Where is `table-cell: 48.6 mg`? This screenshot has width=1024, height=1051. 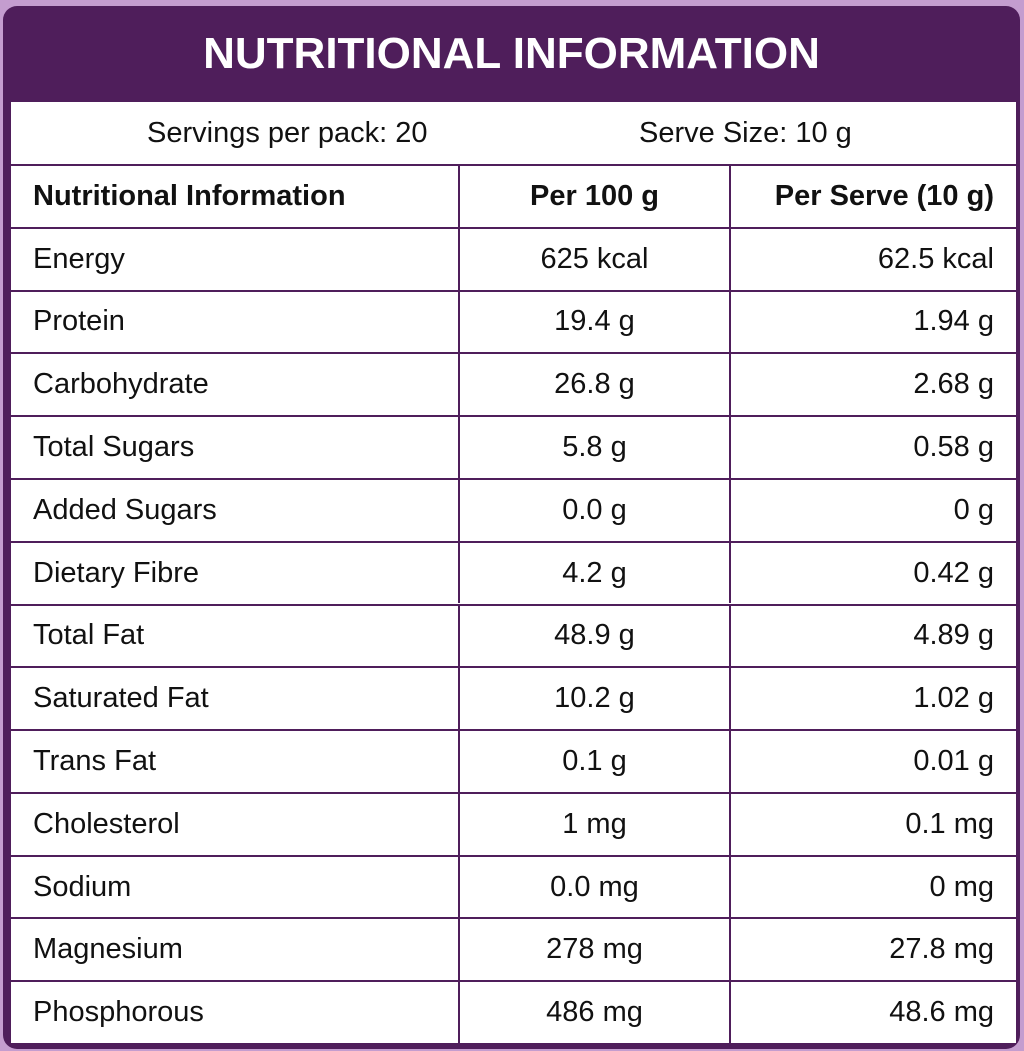 table-cell: 48.6 mg is located at coordinates (872, 1012).